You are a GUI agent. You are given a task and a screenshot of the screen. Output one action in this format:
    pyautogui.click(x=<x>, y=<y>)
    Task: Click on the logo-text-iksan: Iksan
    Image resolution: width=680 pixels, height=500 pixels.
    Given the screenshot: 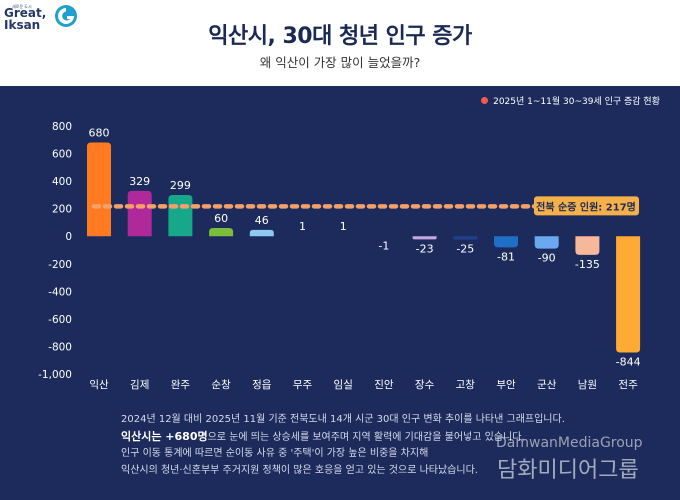 What is the action you would take?
    pyautogui.click(x=22, y=25)
    